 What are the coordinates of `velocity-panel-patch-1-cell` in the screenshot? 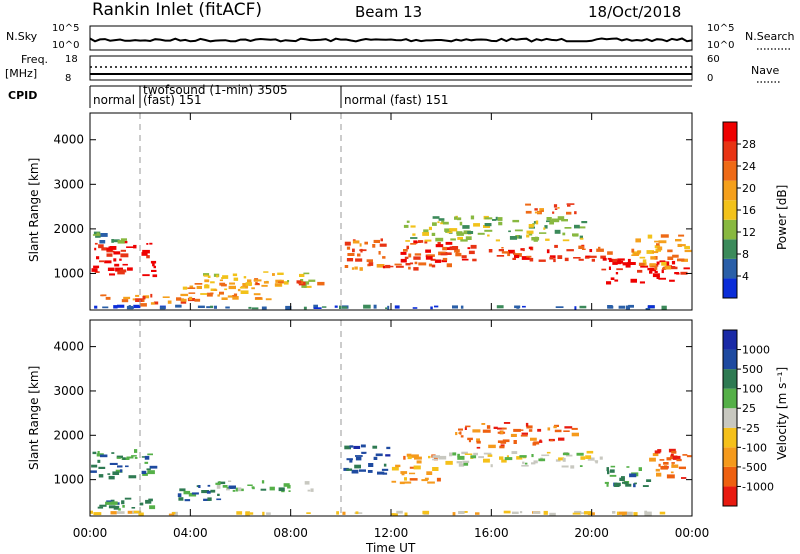 It's located at (143, 457).